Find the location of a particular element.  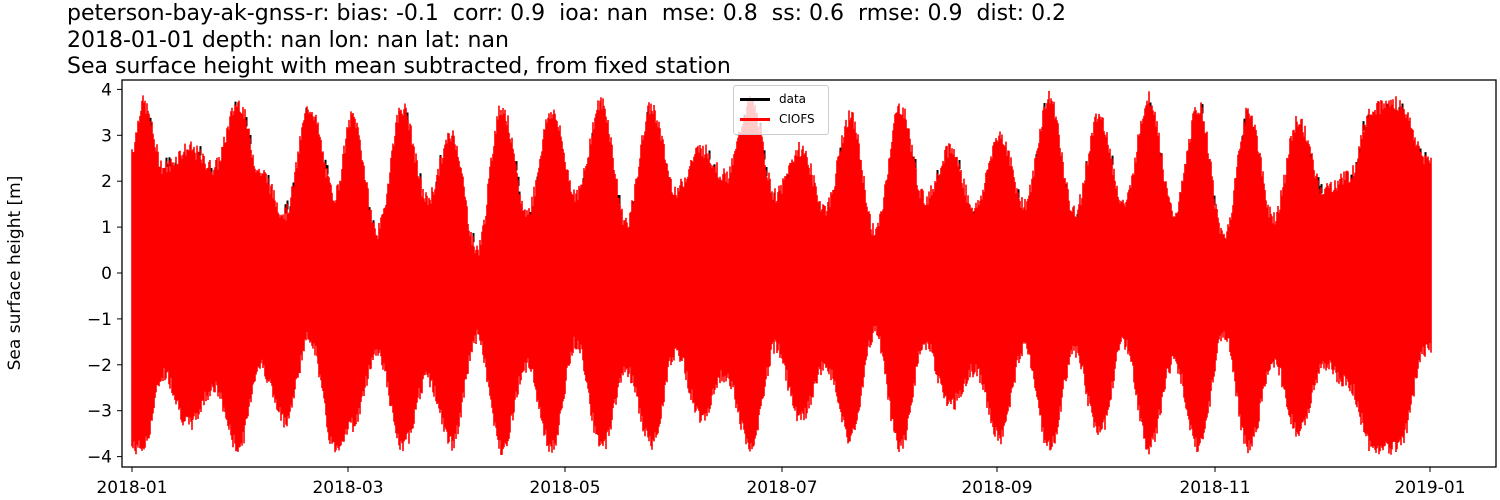

legend: data CIOFS is located at coordinates (781, 110).